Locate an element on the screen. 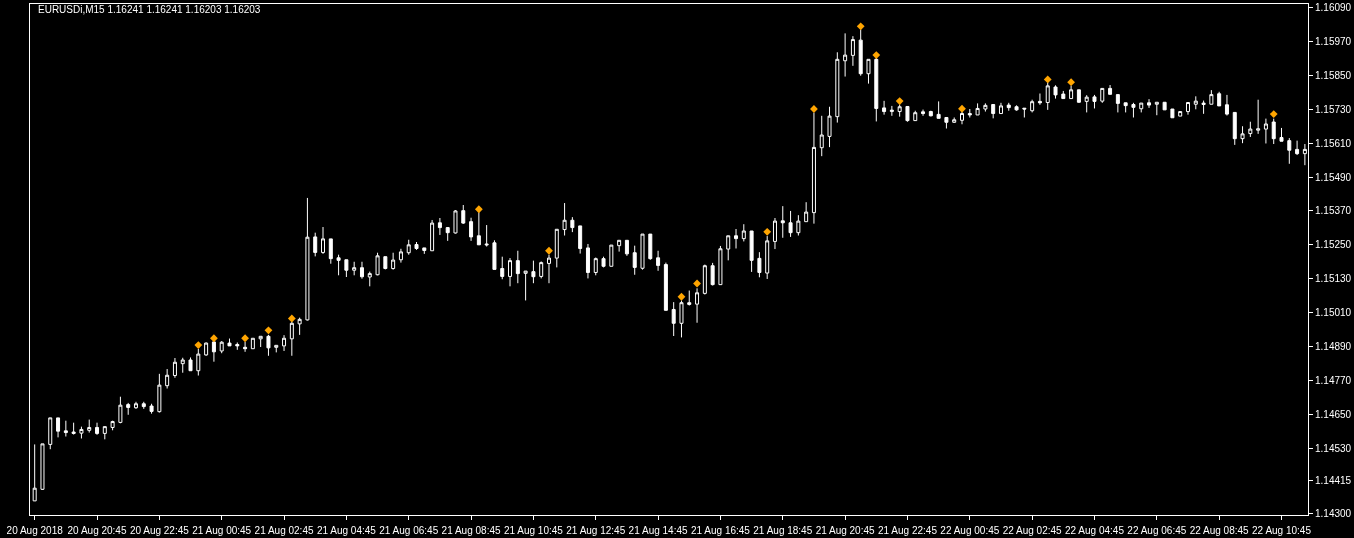 The height and width of the screenshot is (538, 1354). y-tick-label: 1.16090 is located at coordinates (1333, 8).